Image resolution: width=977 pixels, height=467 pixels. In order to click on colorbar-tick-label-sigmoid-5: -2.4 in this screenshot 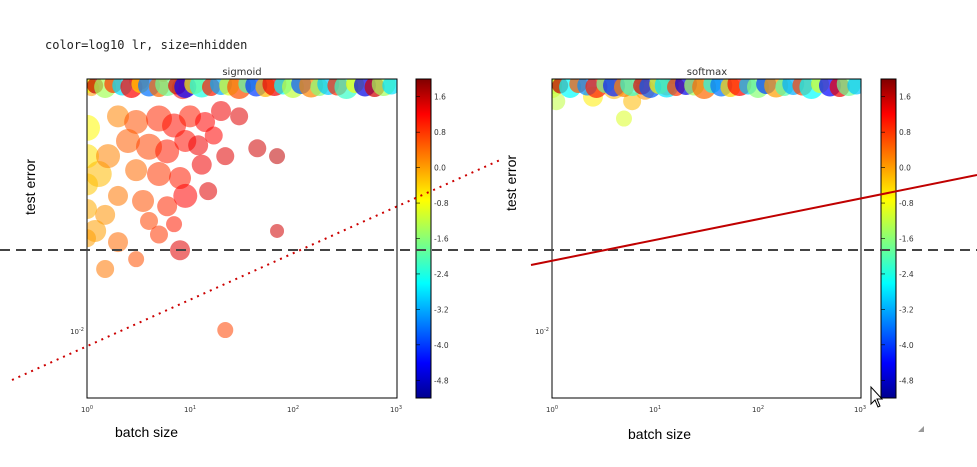, I will do `click(441, 274)`.